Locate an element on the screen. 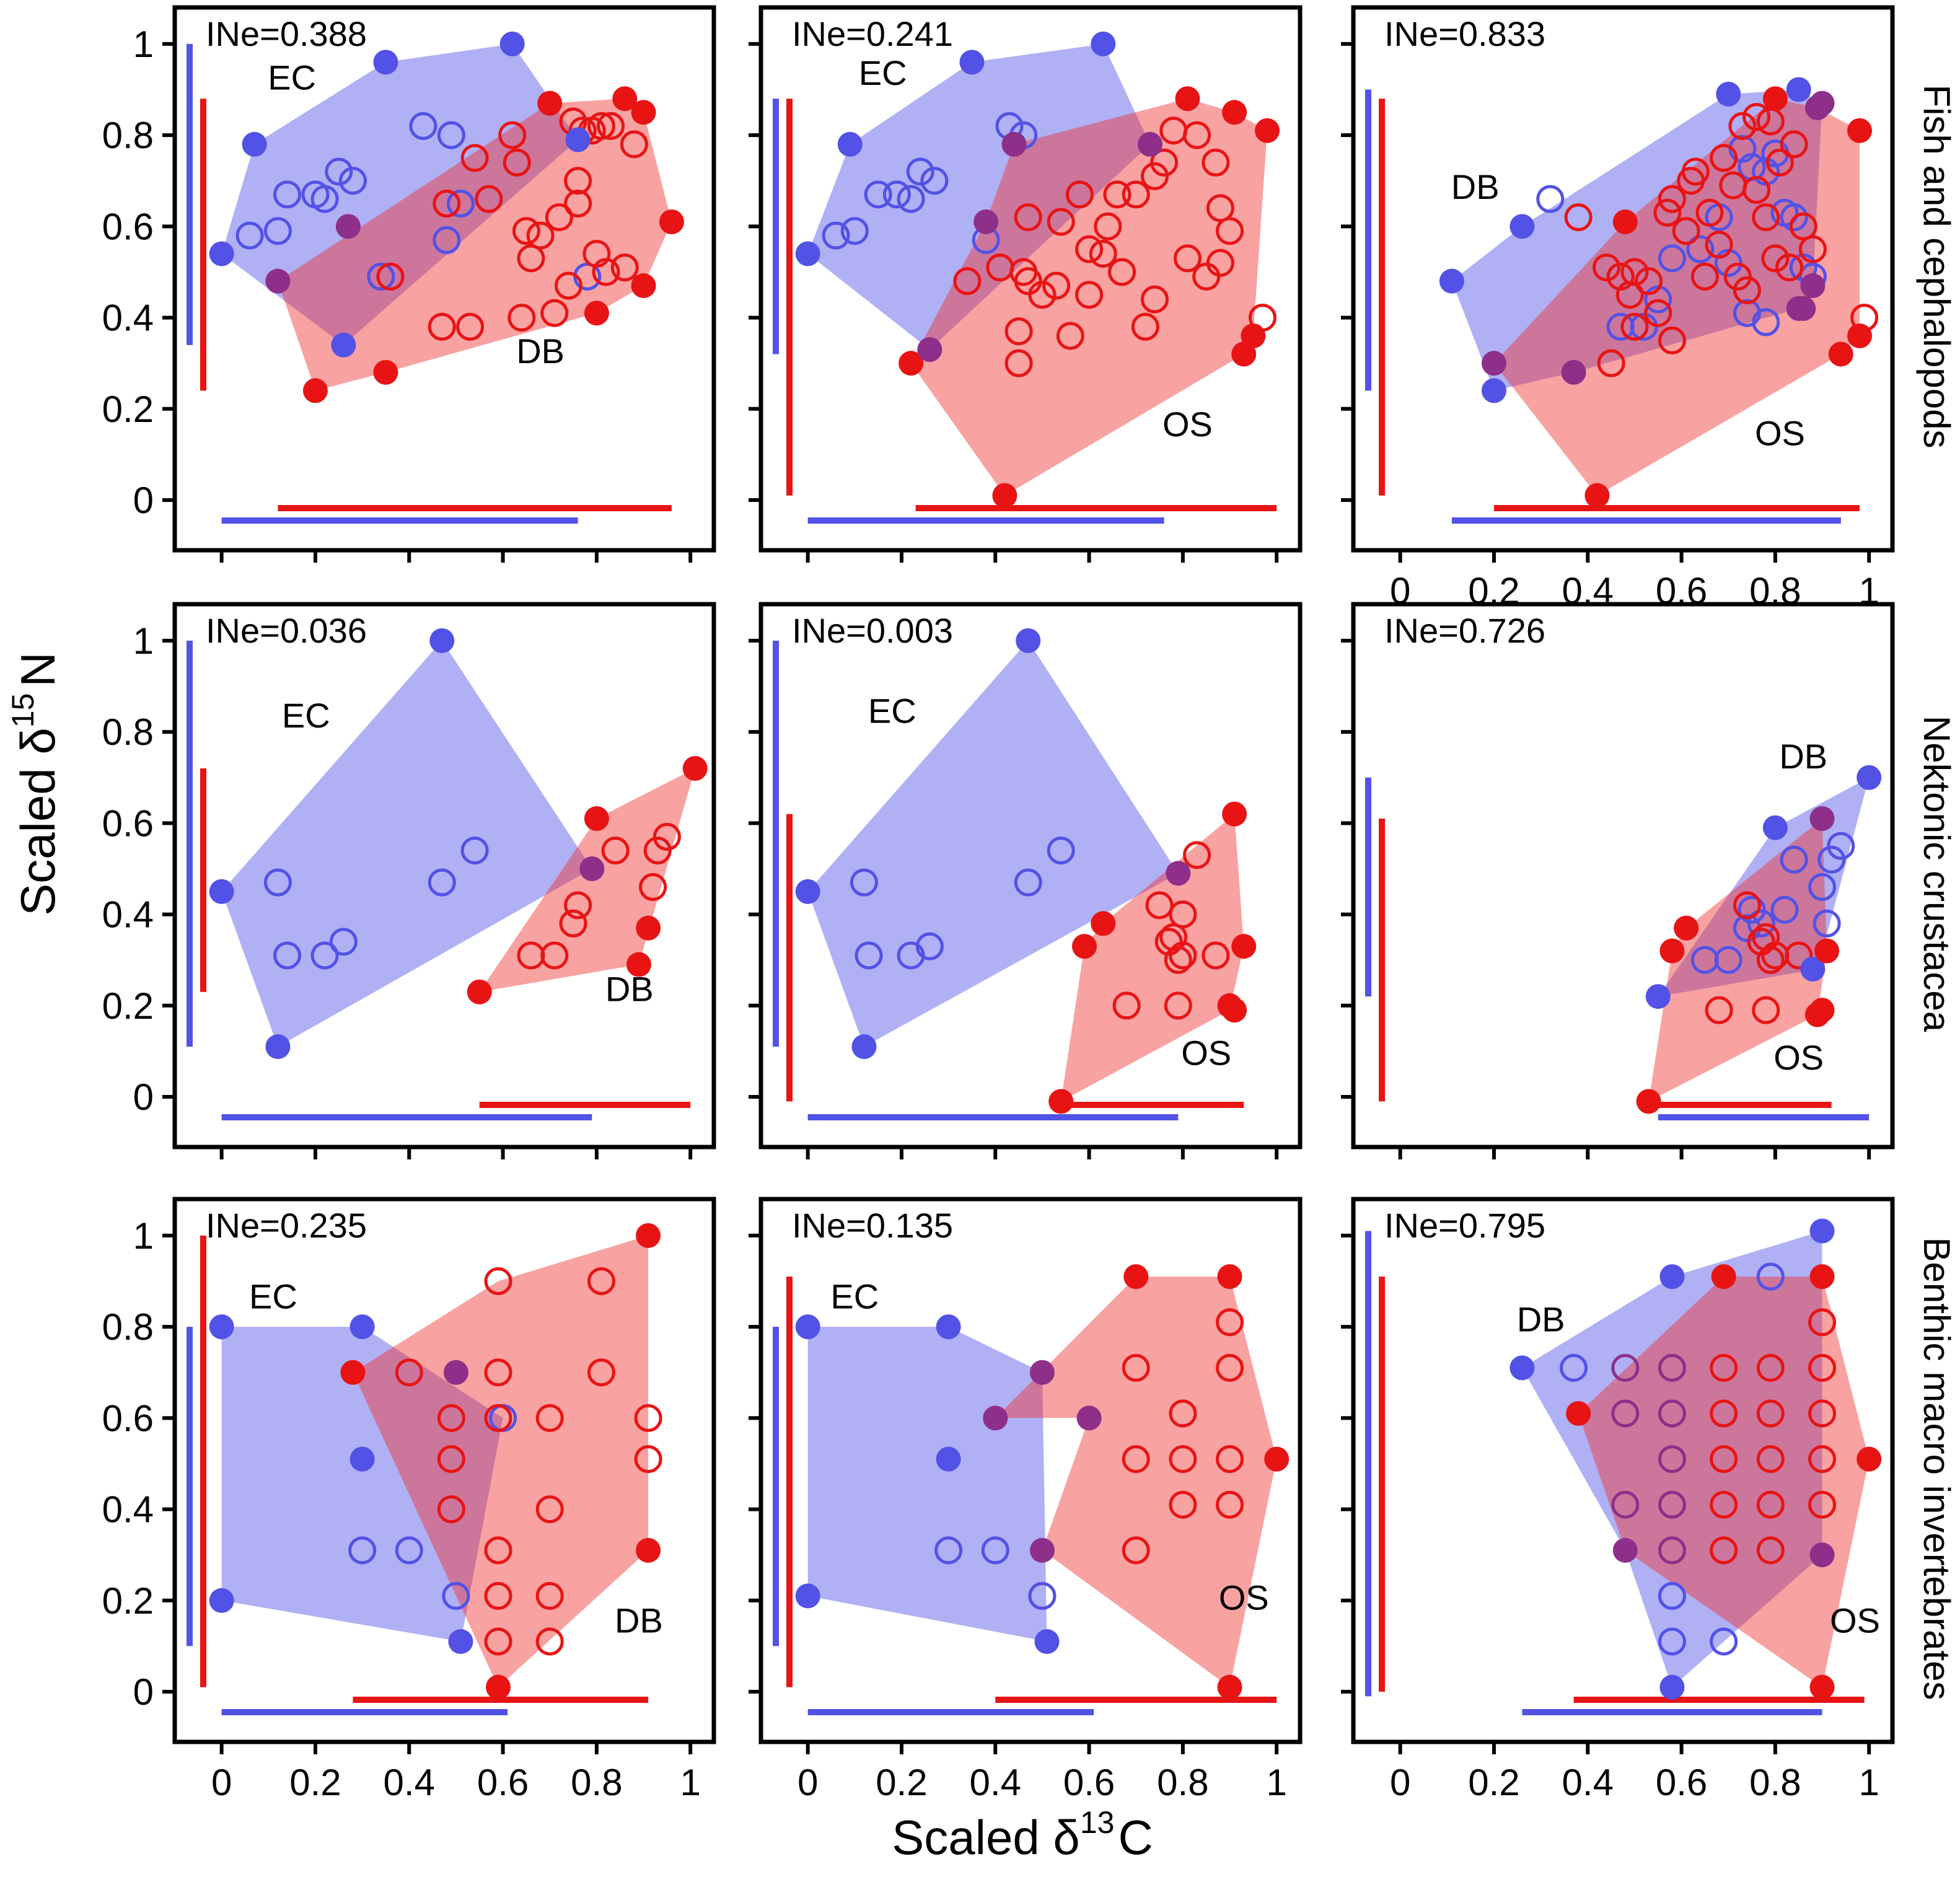 Image resolution: width=1960 pixels, height=1877 pixels. row-label-fish: Fish and cephalopods is located at coordinates (1937, 266).